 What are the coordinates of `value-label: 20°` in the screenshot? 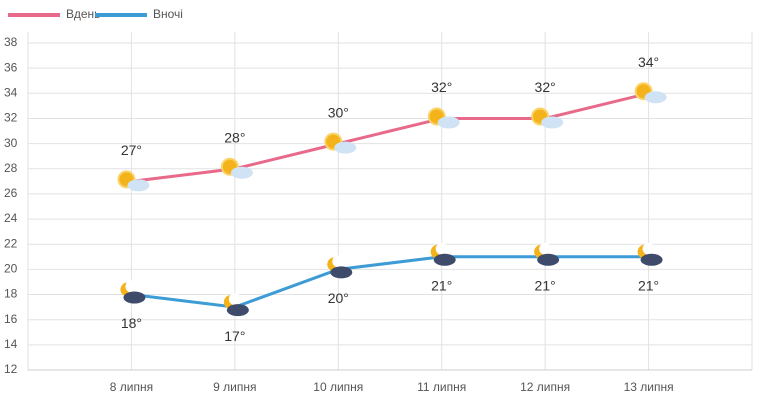 It's located at (338, 298).